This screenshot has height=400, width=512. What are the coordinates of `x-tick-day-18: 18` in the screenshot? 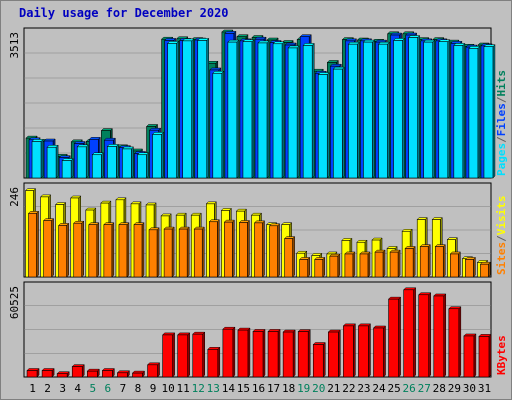 It's located at (288, 388).